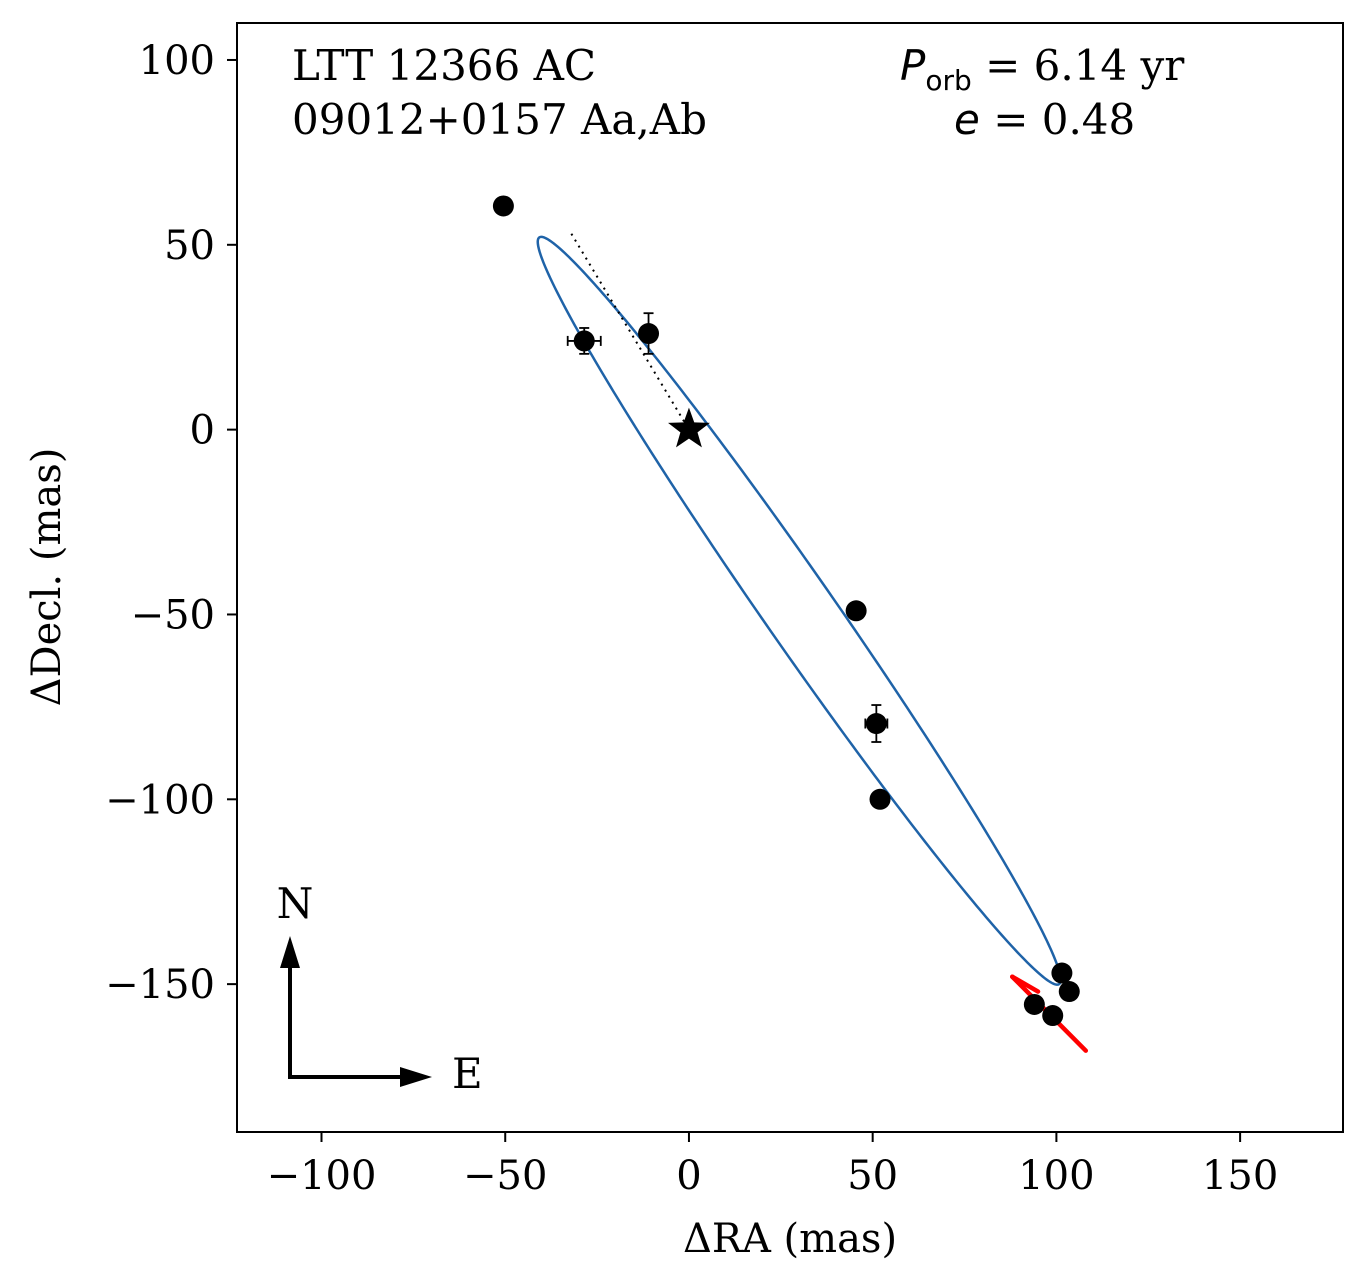  I want to click on period-label: Porb = 6.14 yr, so click(1042, 69).